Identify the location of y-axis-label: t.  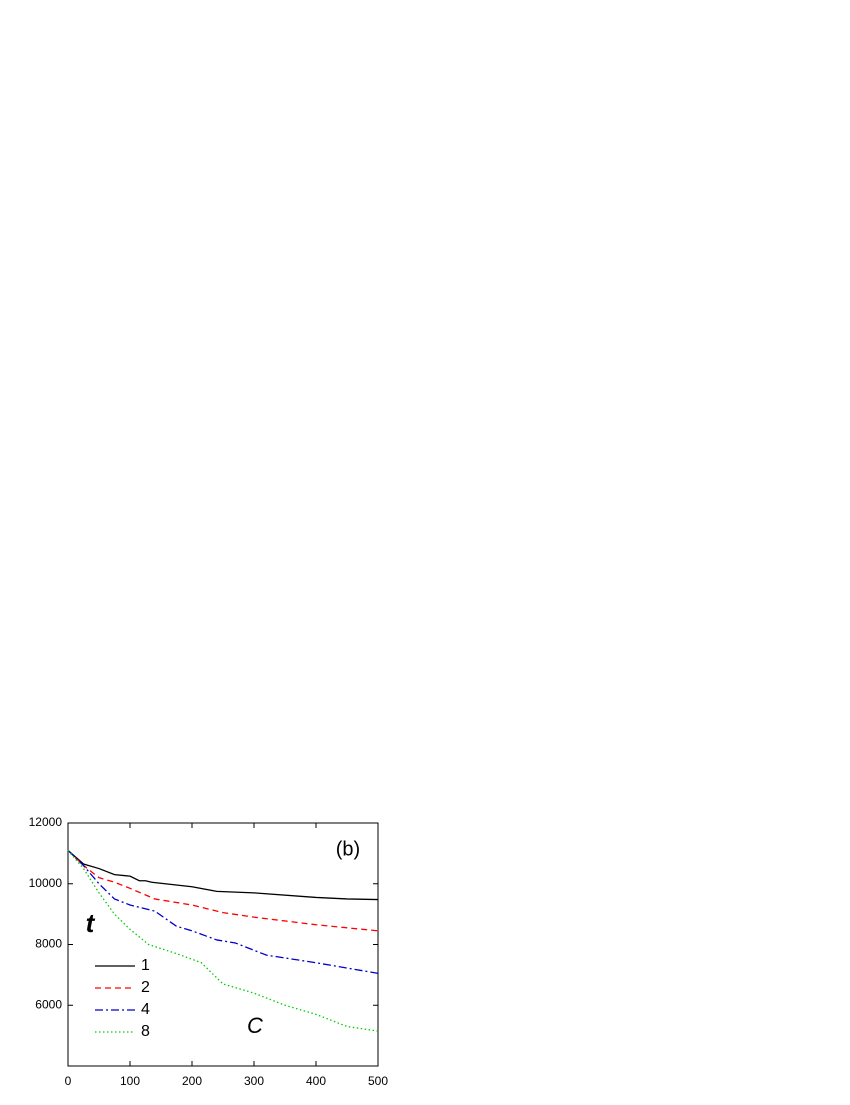
(91, 923).